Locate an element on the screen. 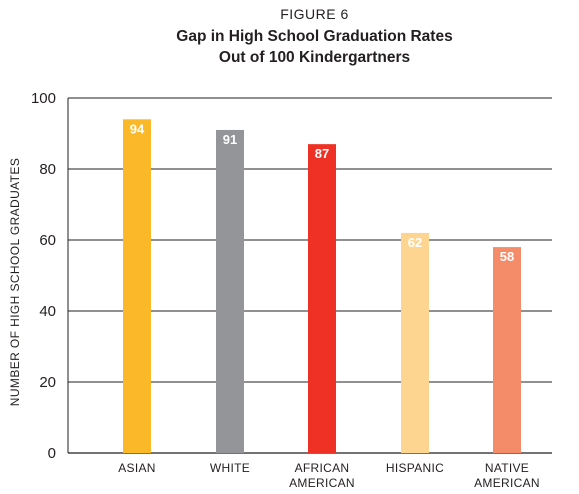 The width and height of the screenshot is (579, 494). data-label: 94 is located at coordinates (137, 128).